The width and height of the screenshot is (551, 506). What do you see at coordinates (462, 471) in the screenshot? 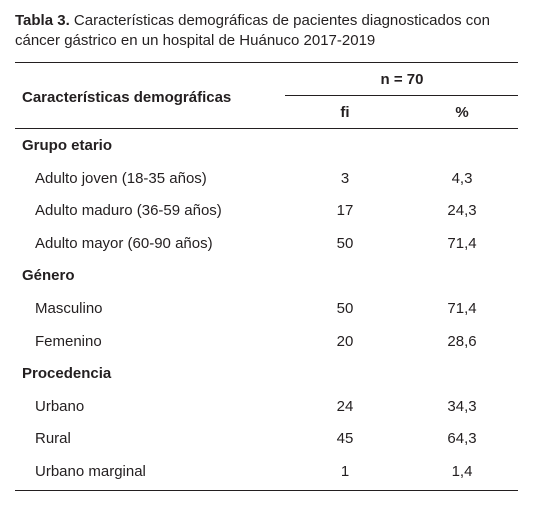
I see `pct-cell: 1,4` at bounding box center [462, 471].